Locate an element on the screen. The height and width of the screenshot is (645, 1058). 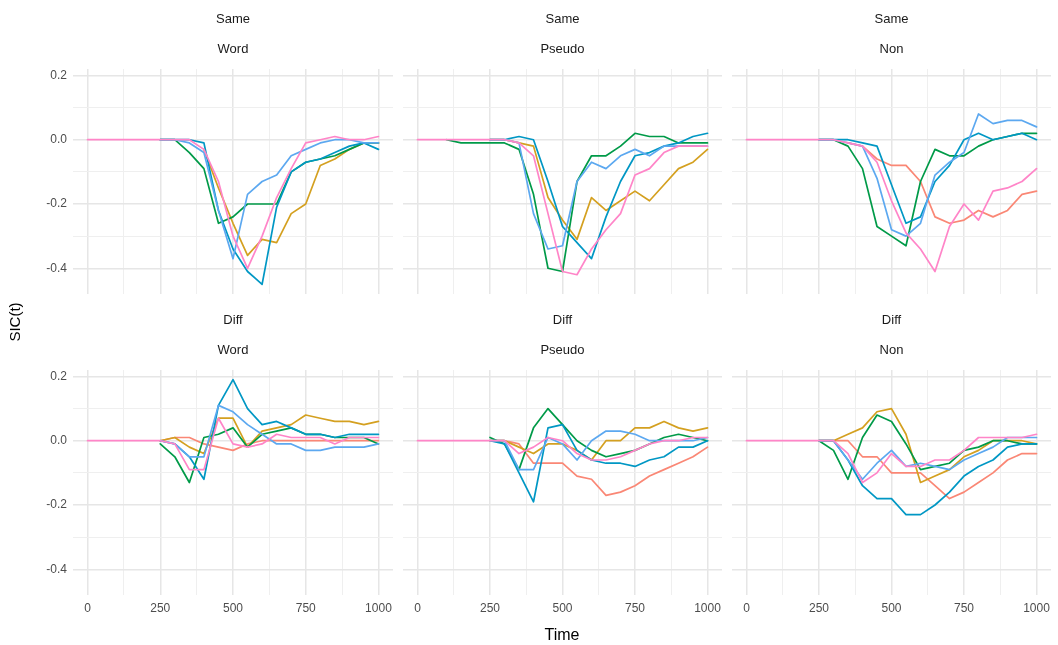
x-axis-title: Time is located at coordinates (562, 635).